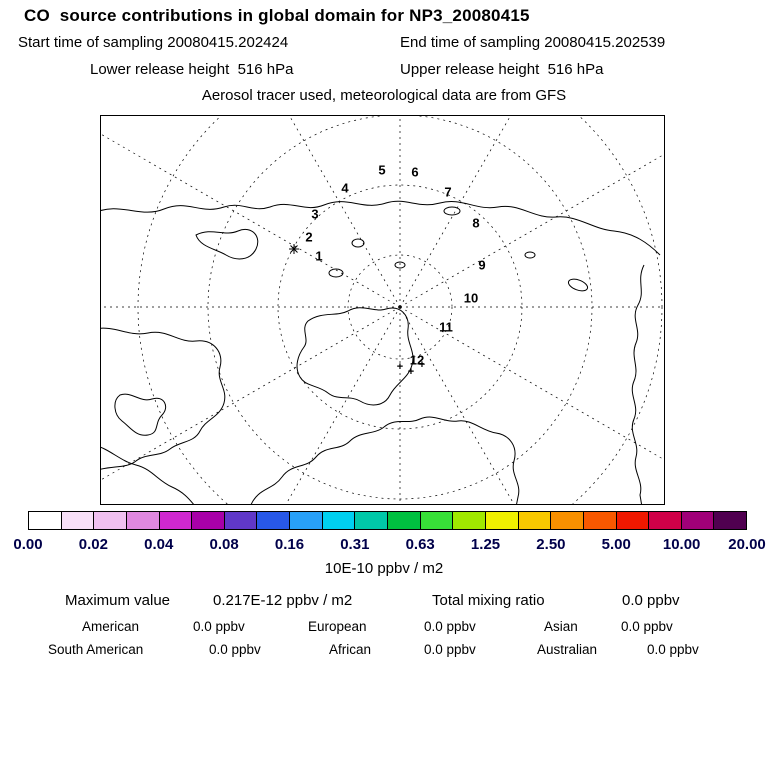  I want to click on region-value-south-american: 0.0 ppbv, so click(235, 649).